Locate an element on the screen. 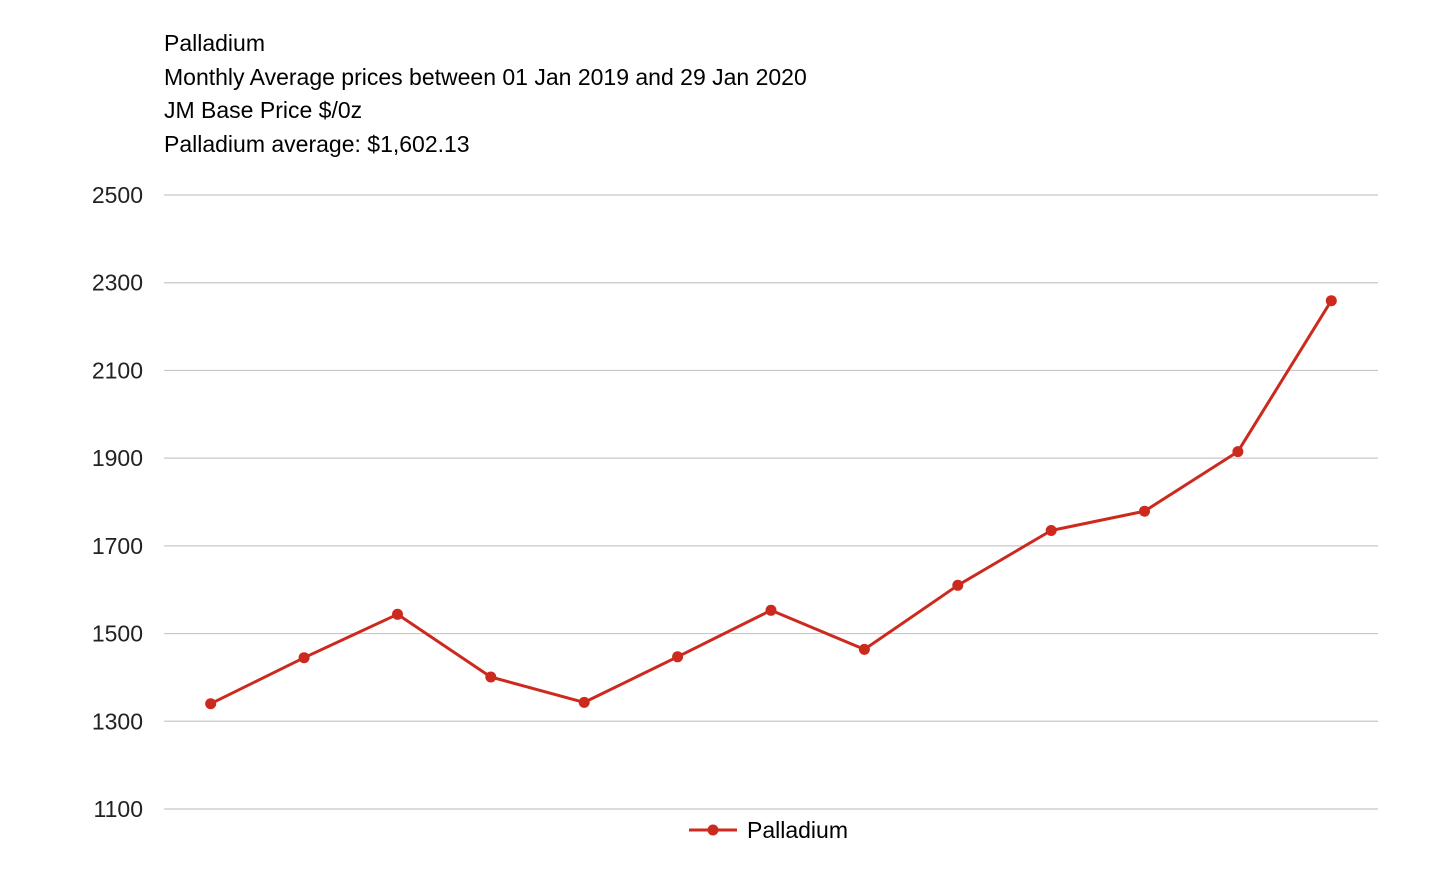  title-line-average: Palladium average: $1,602.13 is located at coordinates (317, 143).